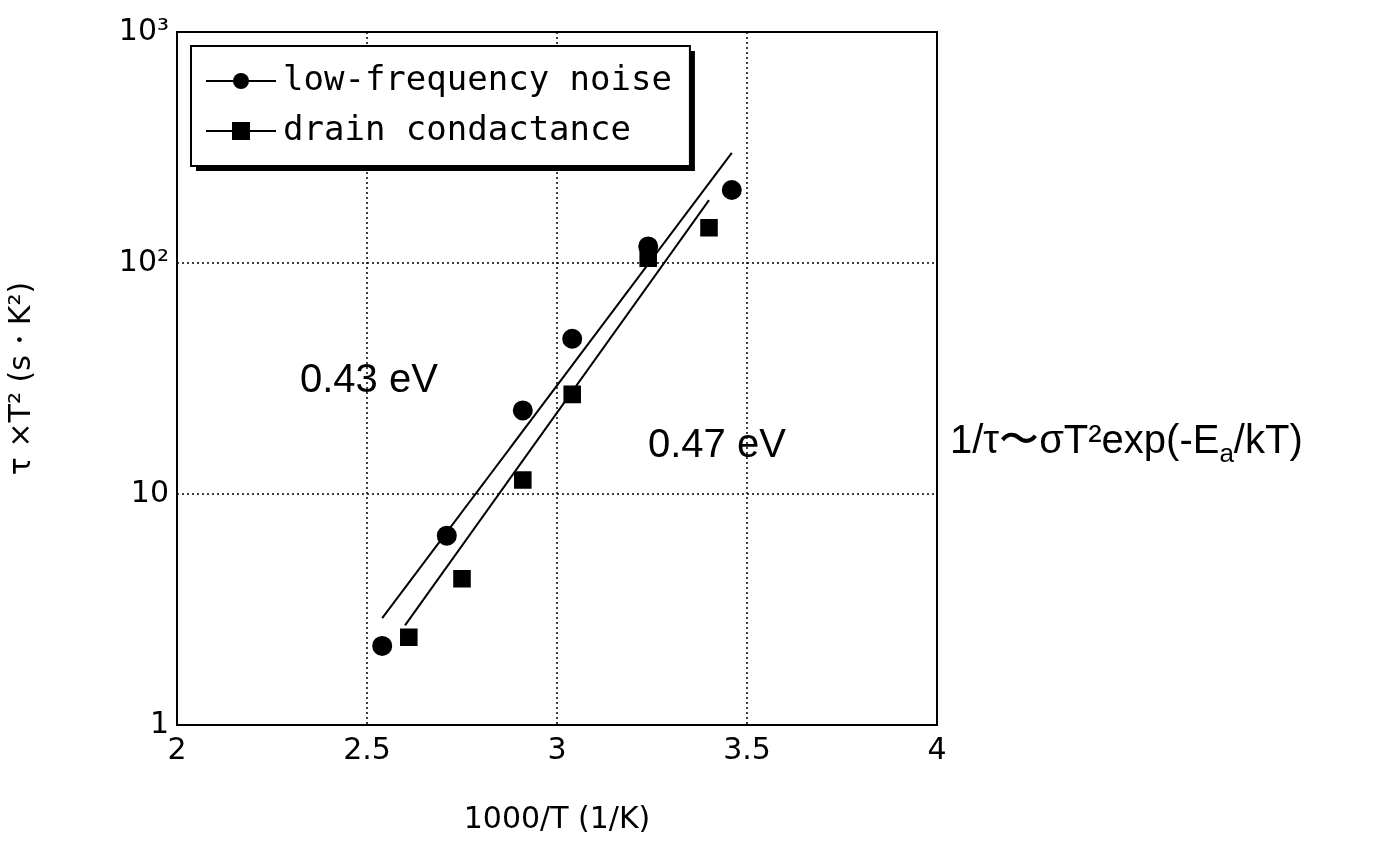 This screenshot has height=842, width=1386. Describe the element at coordinates (557, 748) in the screenshot. I see `x-tick-label: 3` at that location.